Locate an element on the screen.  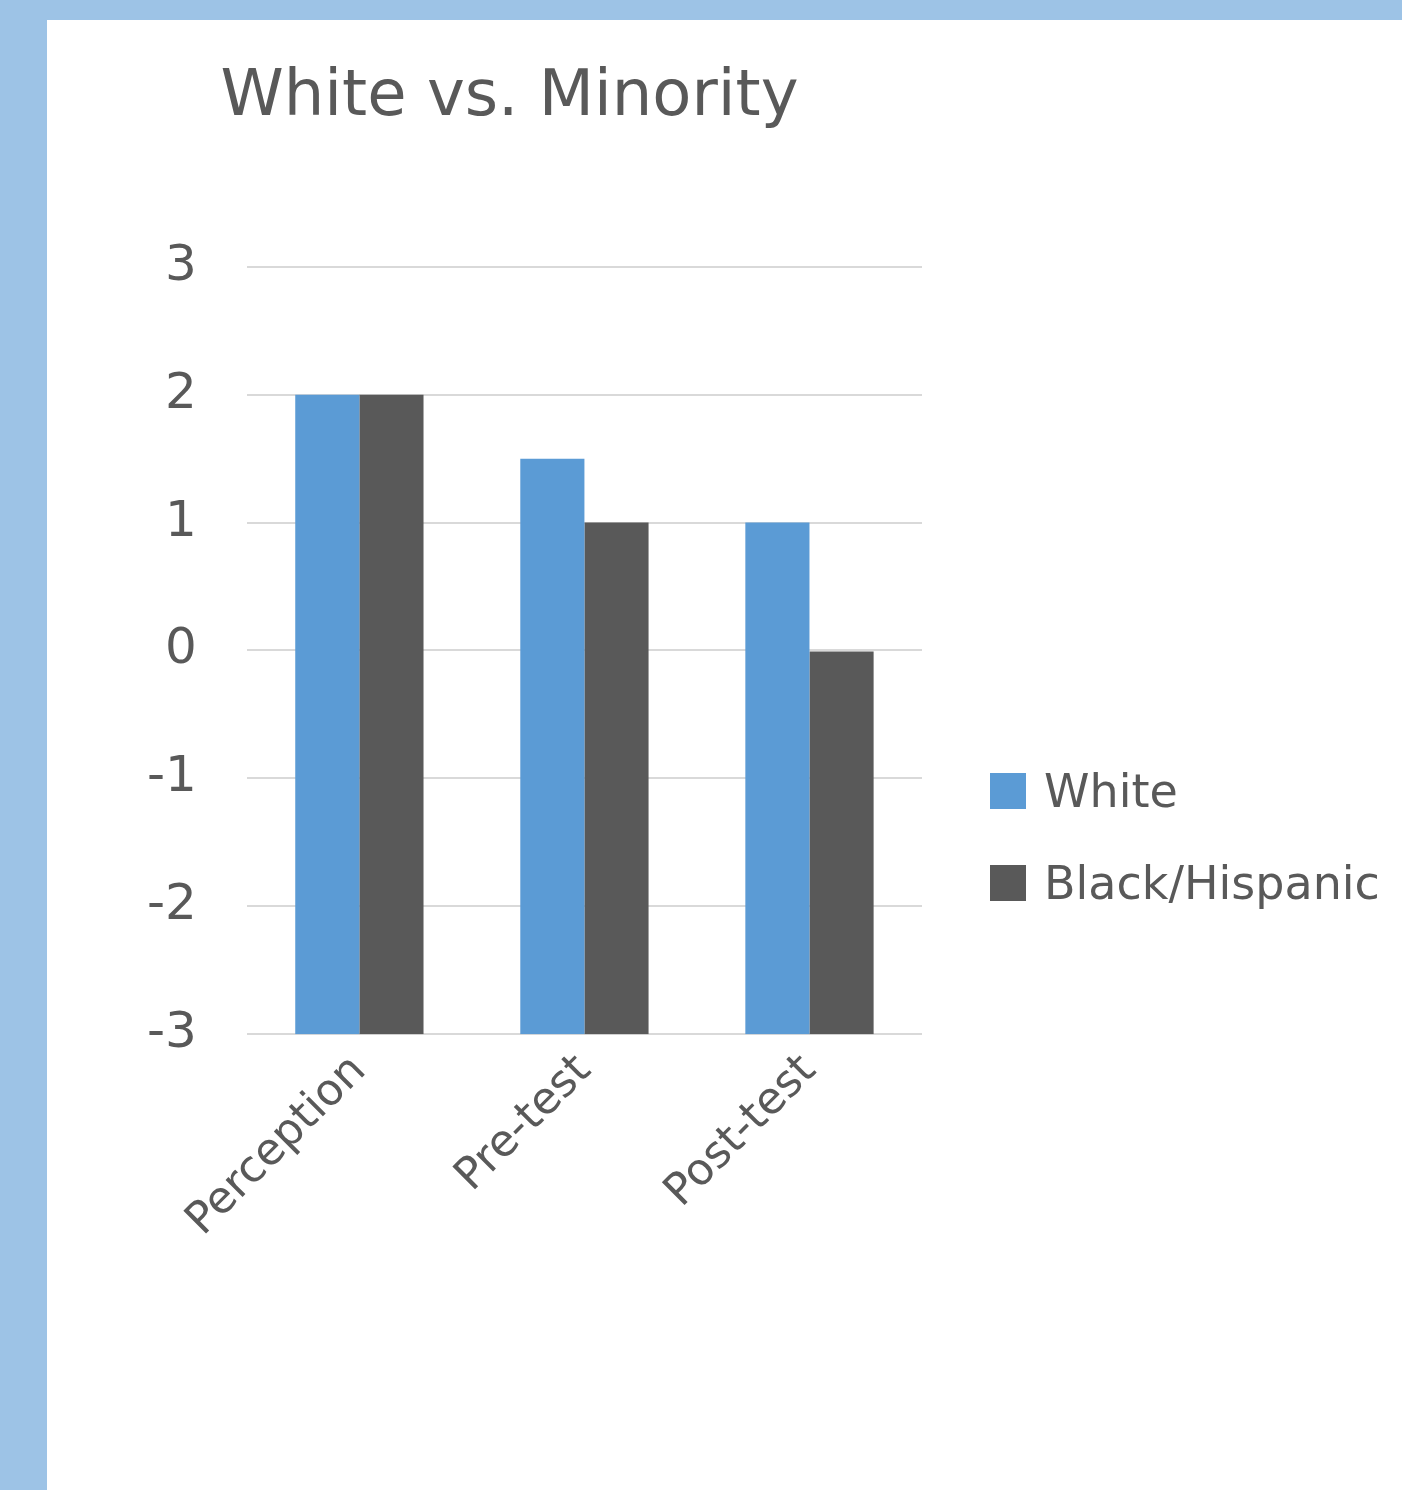
y-tick-label: 1 is located at coordinates (181, 518).